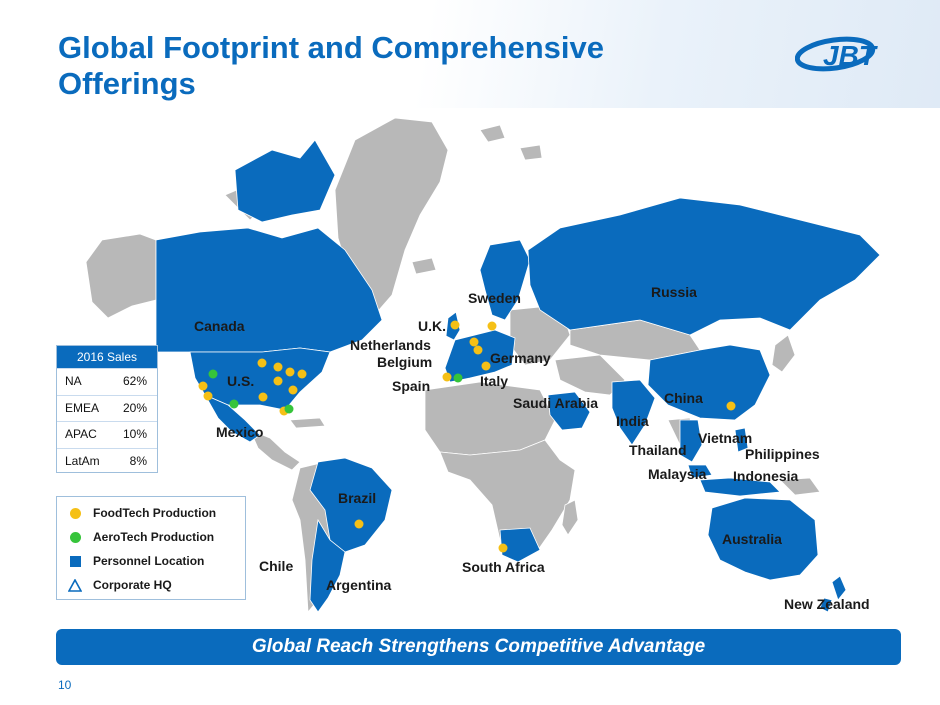 The width and height of the screenshot is (940, 705). What do you see at coordinates (766, 476) in the screenshot?
I see `country-label-indonesia: Indonesia` at bounding box center [766, 476].